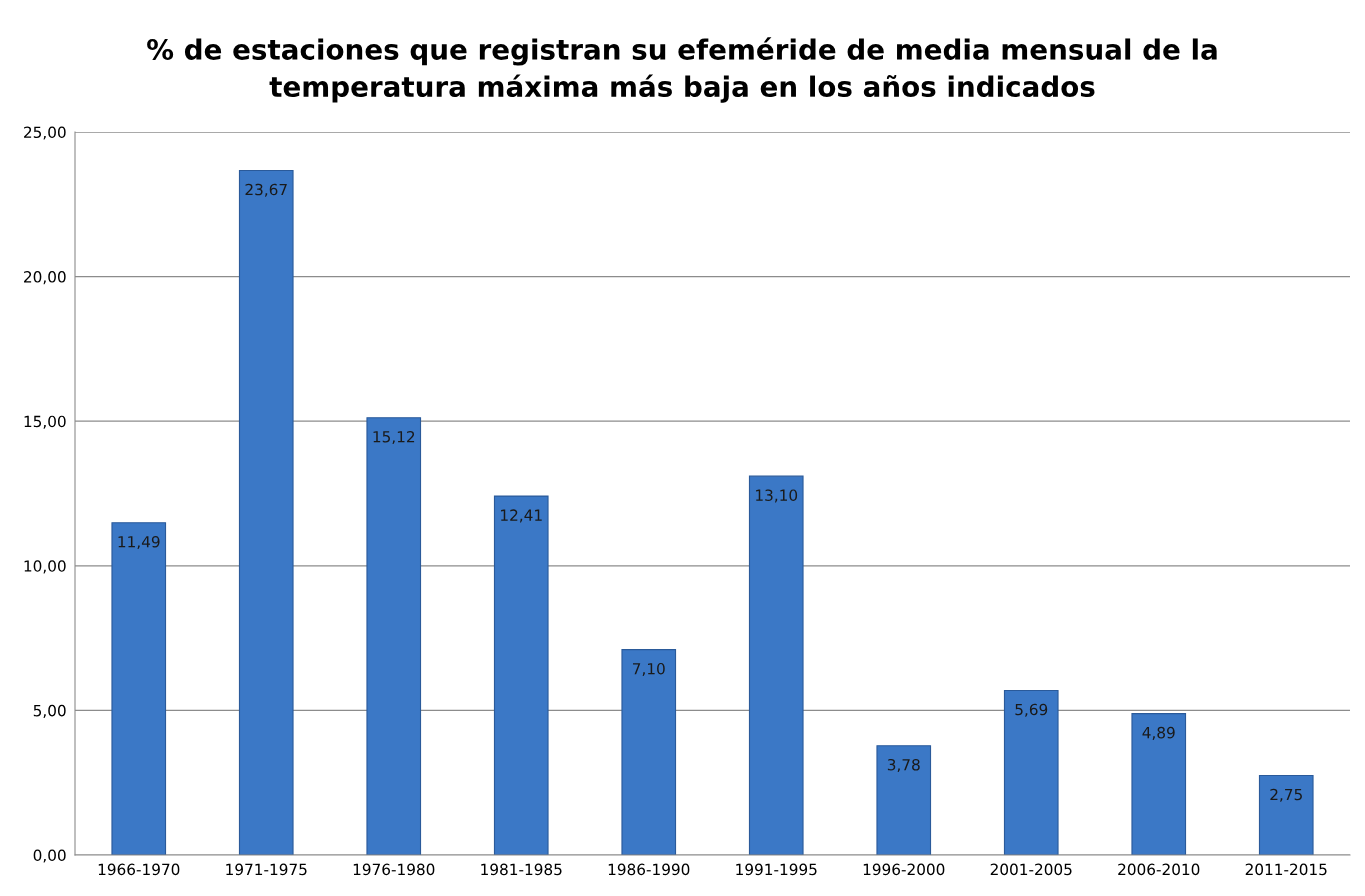  Describe the element at coordinates (1159, 869) in the screenshot. I see `x-tick-label: 2006-2010` at that location.